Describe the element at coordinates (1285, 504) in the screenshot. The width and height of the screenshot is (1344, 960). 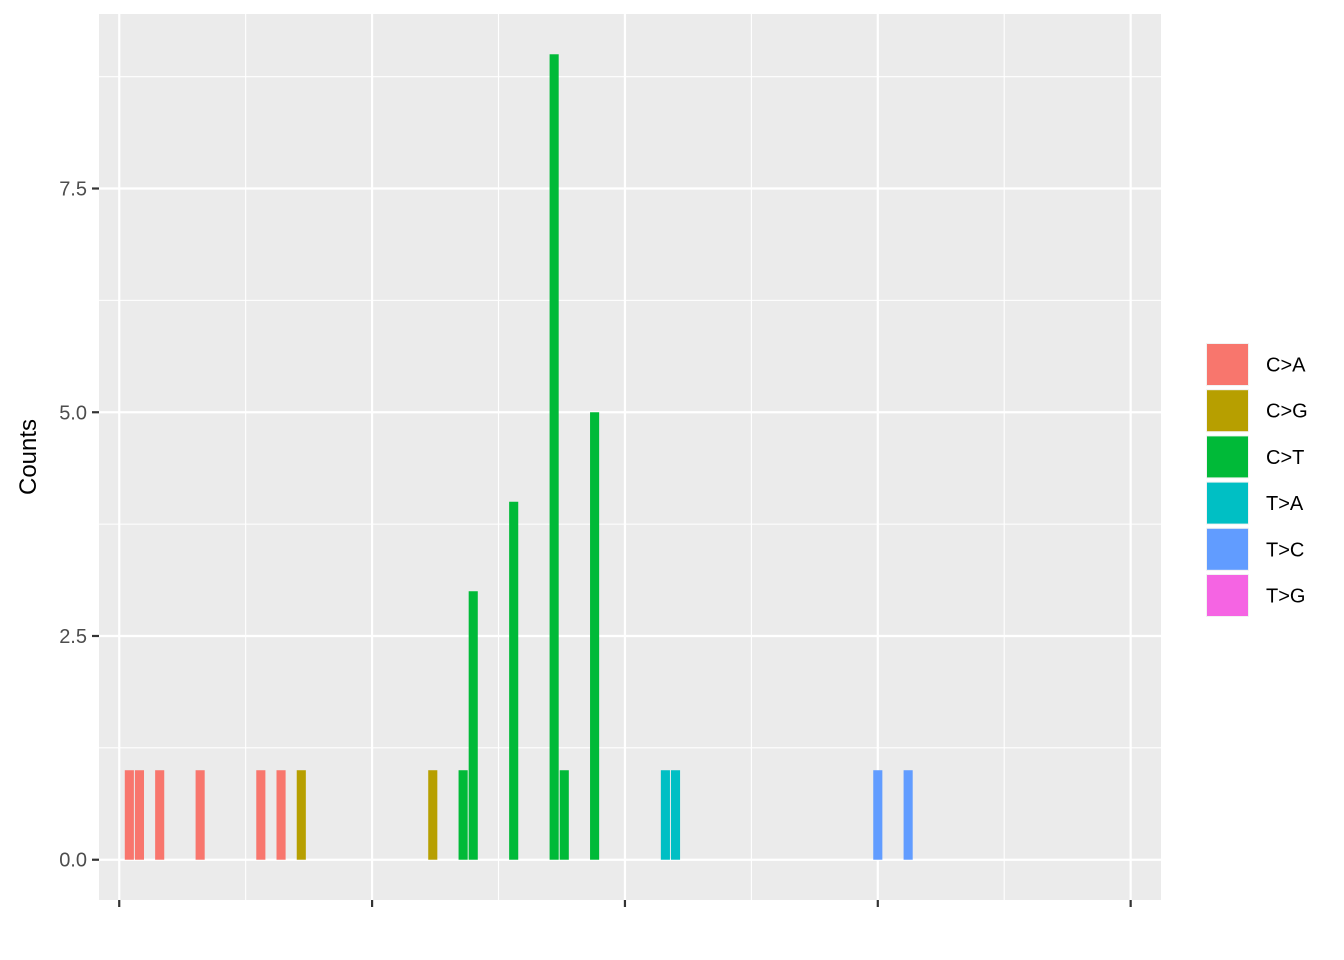
I see `legend-label: T>A` at that location.